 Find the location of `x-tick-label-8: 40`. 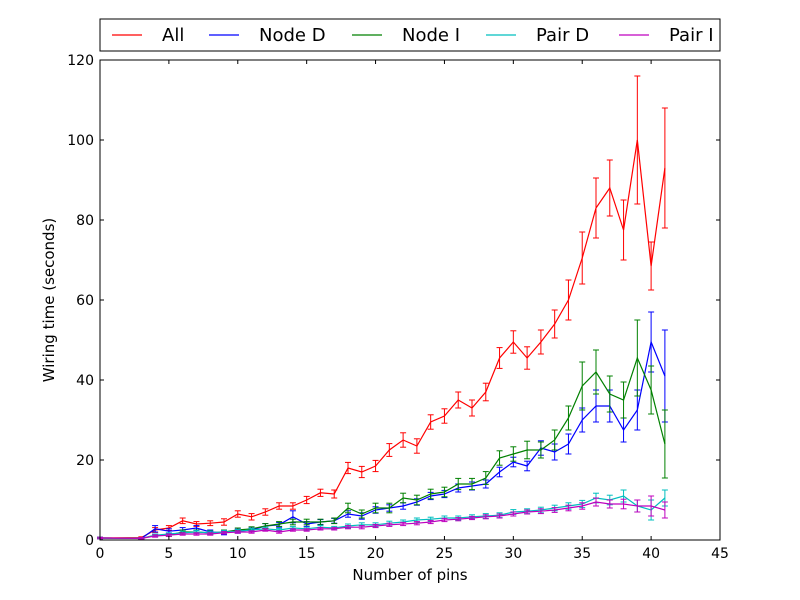

x-tick-label-8: 40 is located at coordinates (651, 554).